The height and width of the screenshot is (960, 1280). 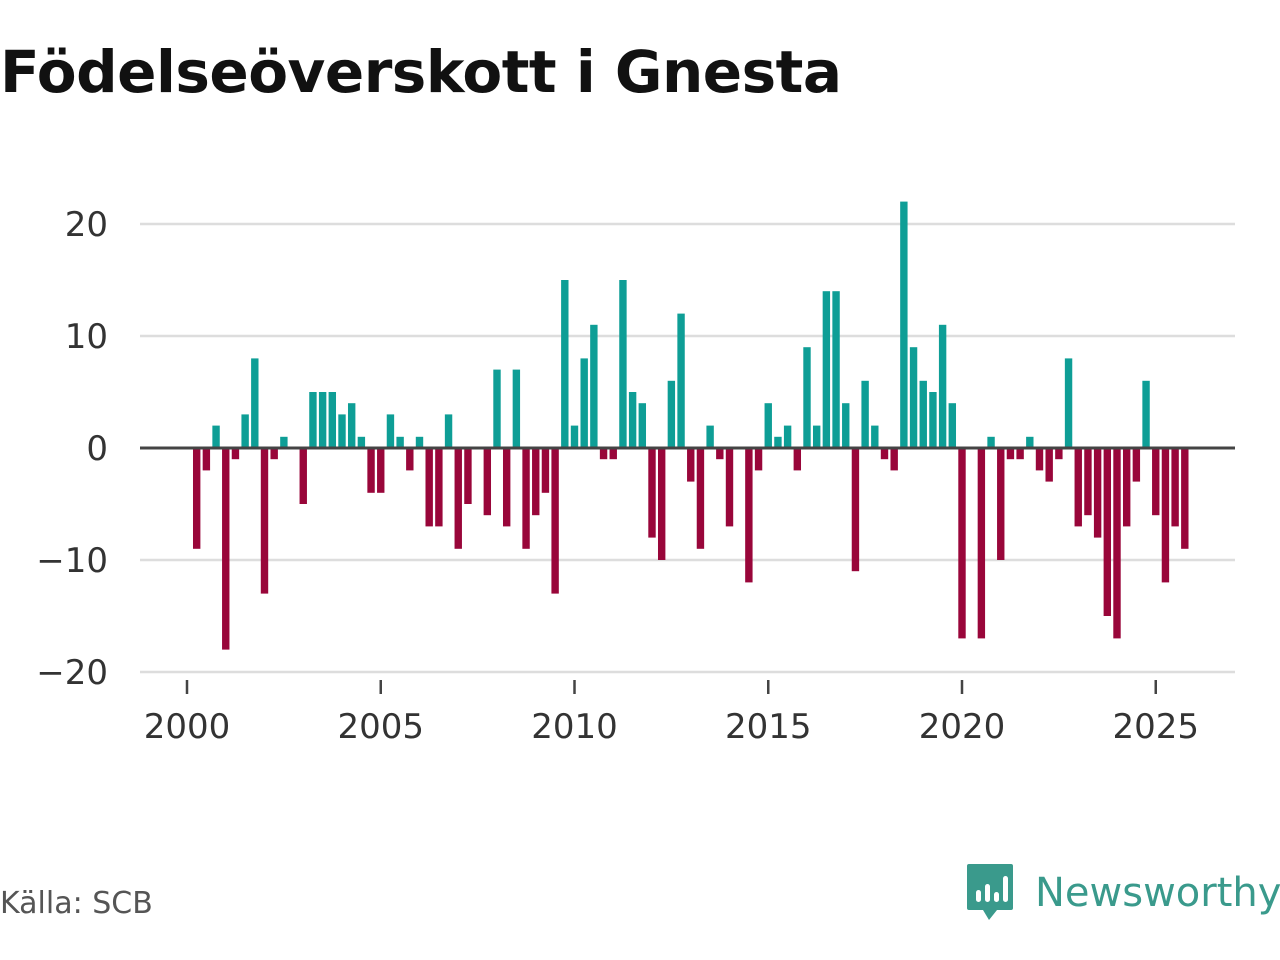 I want to click on y-tick-label: 10, so click(x=86, y=337).